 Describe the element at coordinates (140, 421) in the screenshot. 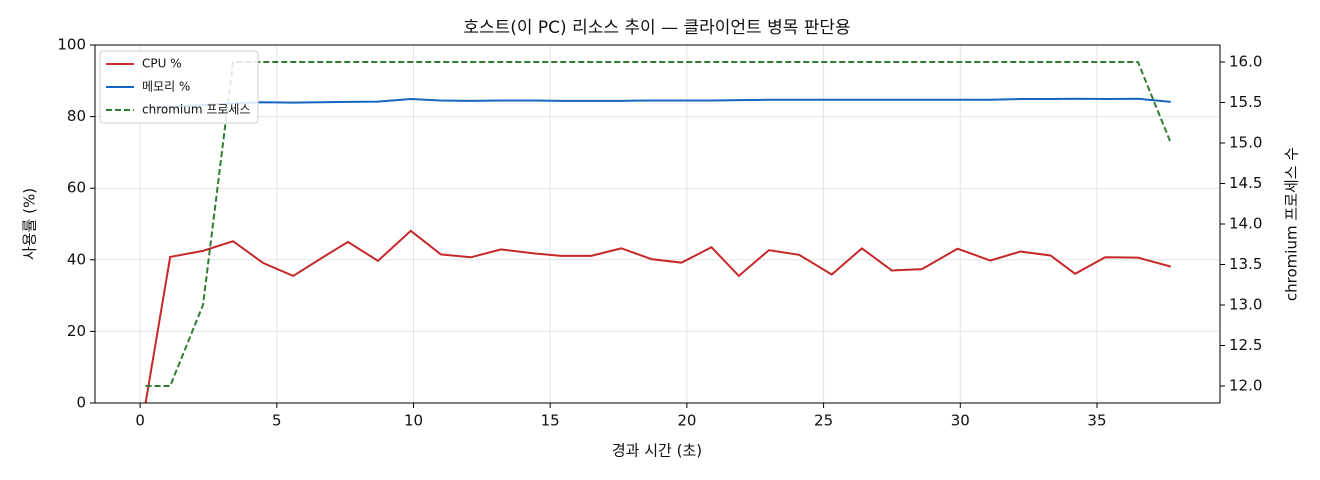

I see `x-tick-label: 0` at that location.